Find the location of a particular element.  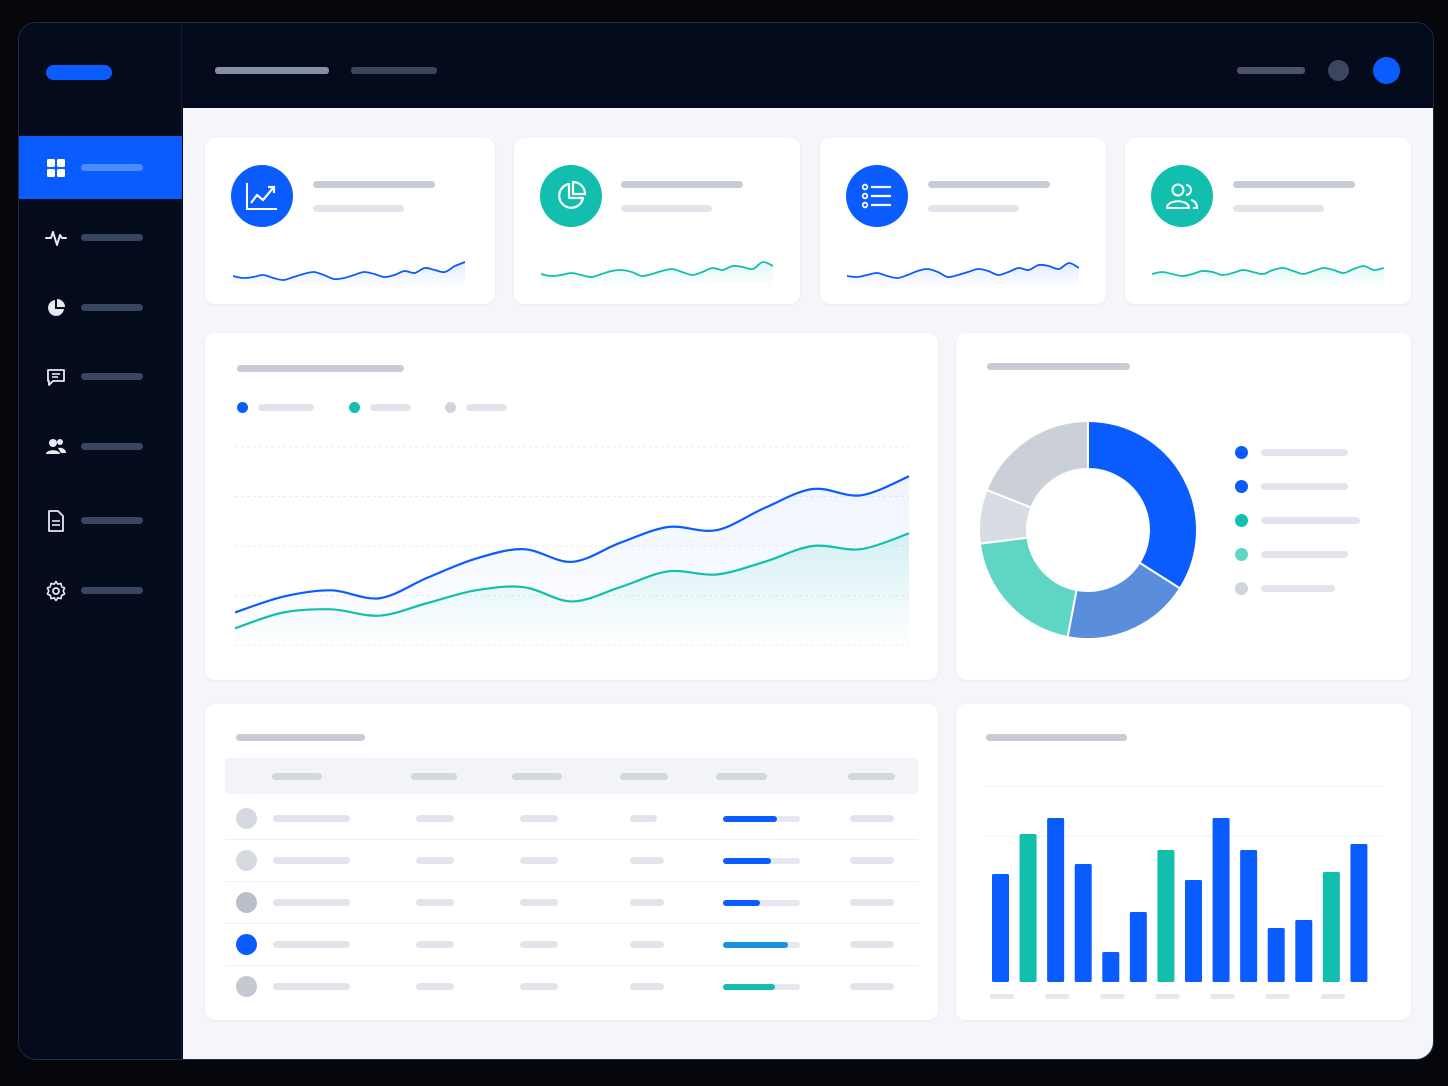

sparkline-area is located at coordinates (1268, 276).